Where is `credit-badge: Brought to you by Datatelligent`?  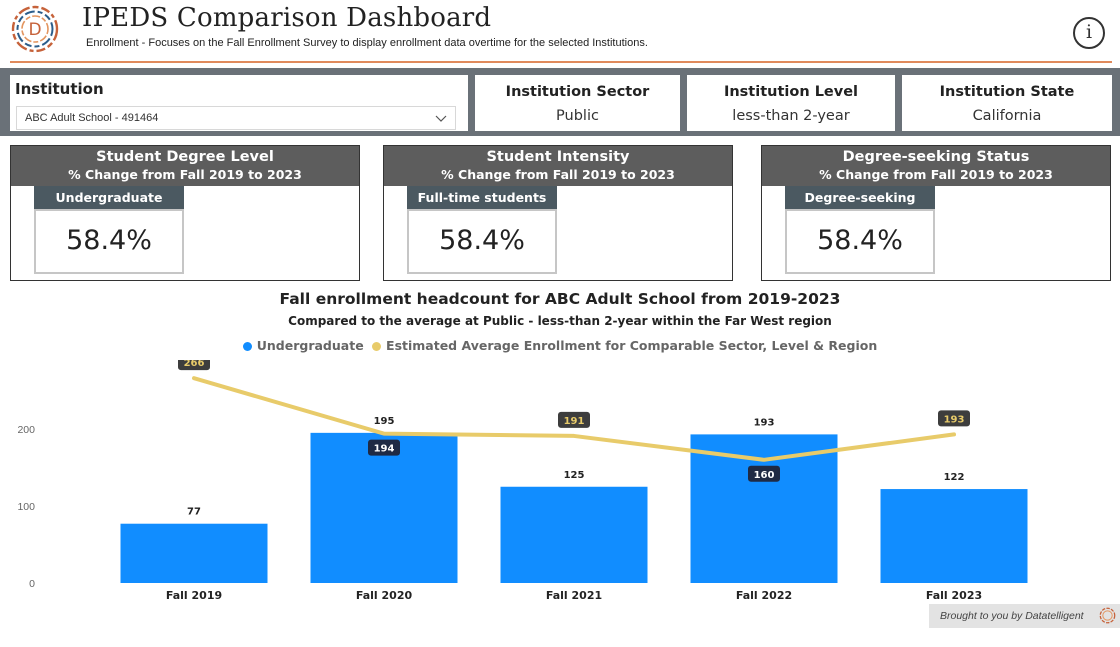
credit-badge: Brought to you by Datatelligent is located at coordinates (1024, 616).